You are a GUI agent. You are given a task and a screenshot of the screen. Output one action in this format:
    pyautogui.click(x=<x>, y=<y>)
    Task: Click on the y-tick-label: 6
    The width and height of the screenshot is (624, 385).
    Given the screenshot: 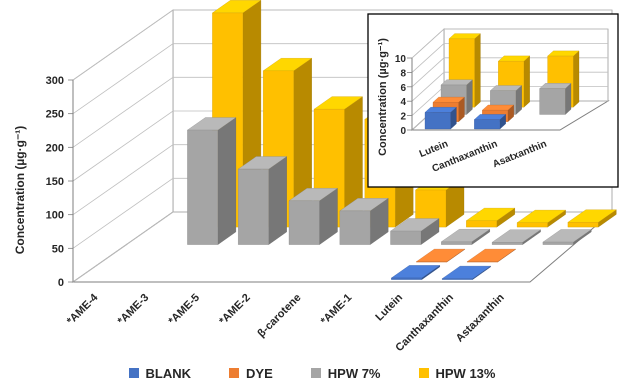 What is the action you would take?
    pyautogui.click(x=403, y=88)
    